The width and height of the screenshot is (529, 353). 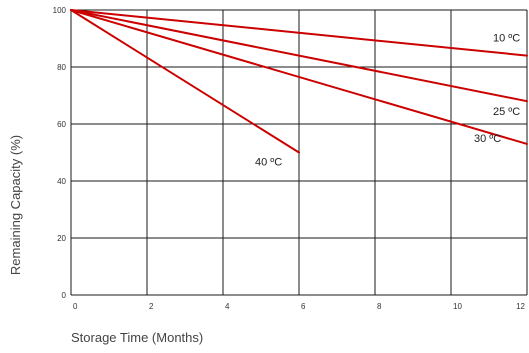 I want to click on y-tick-label: 40, so click(x=61, y=181).